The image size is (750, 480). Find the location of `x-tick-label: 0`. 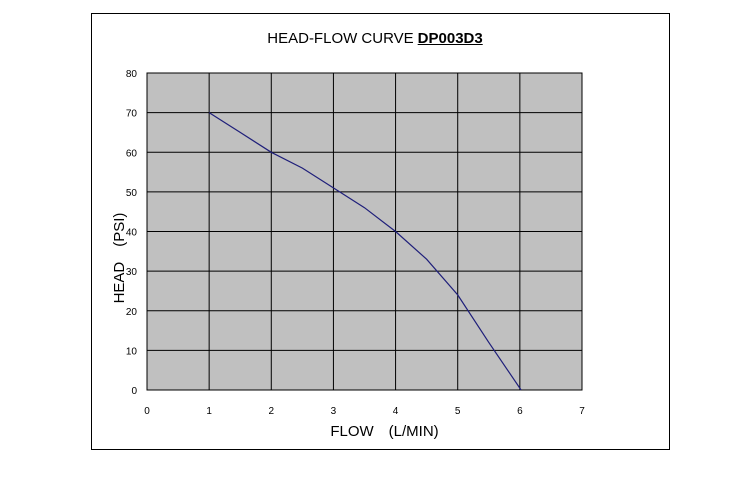

x-tick-label: 0 is located at coordinates (147, 411).